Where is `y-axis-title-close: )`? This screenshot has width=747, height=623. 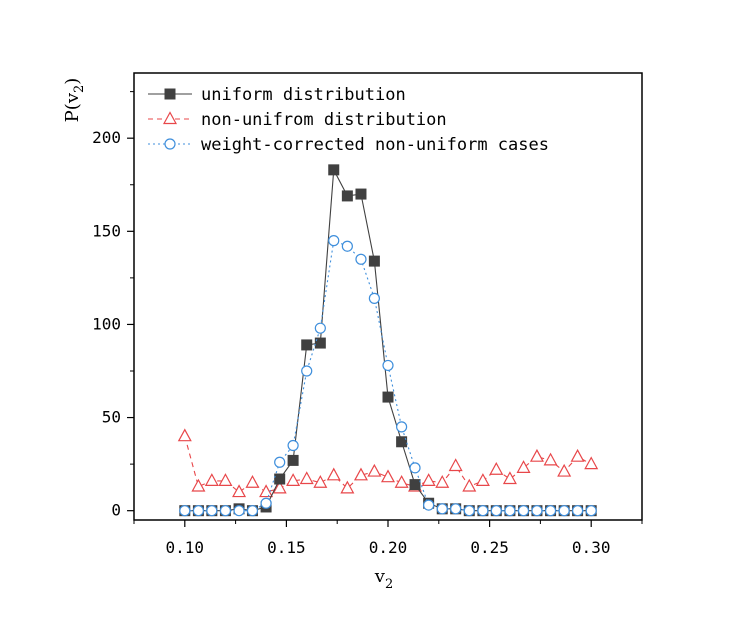 y-axis-title-close: ) is located at coordinates (72, 81).